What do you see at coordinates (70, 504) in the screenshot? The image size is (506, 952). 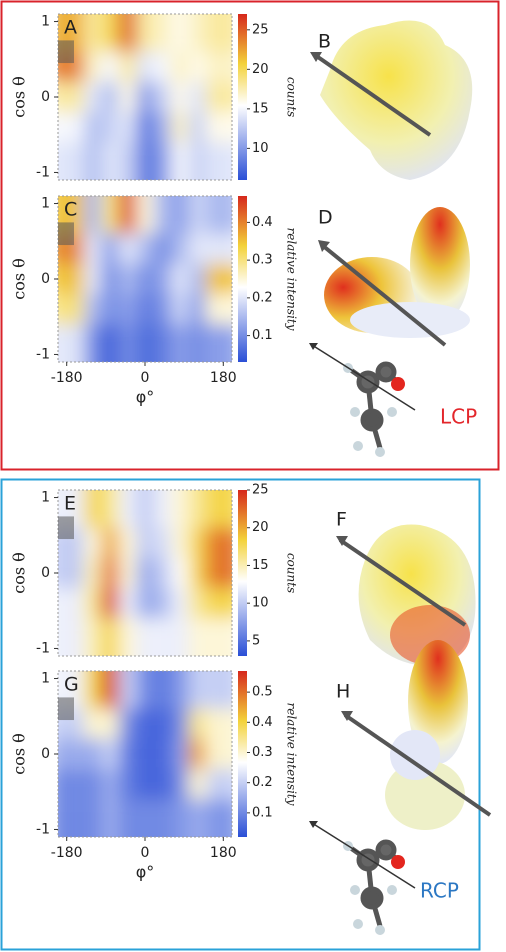 I see `panel-label: E` at bounding box center [70, 504].